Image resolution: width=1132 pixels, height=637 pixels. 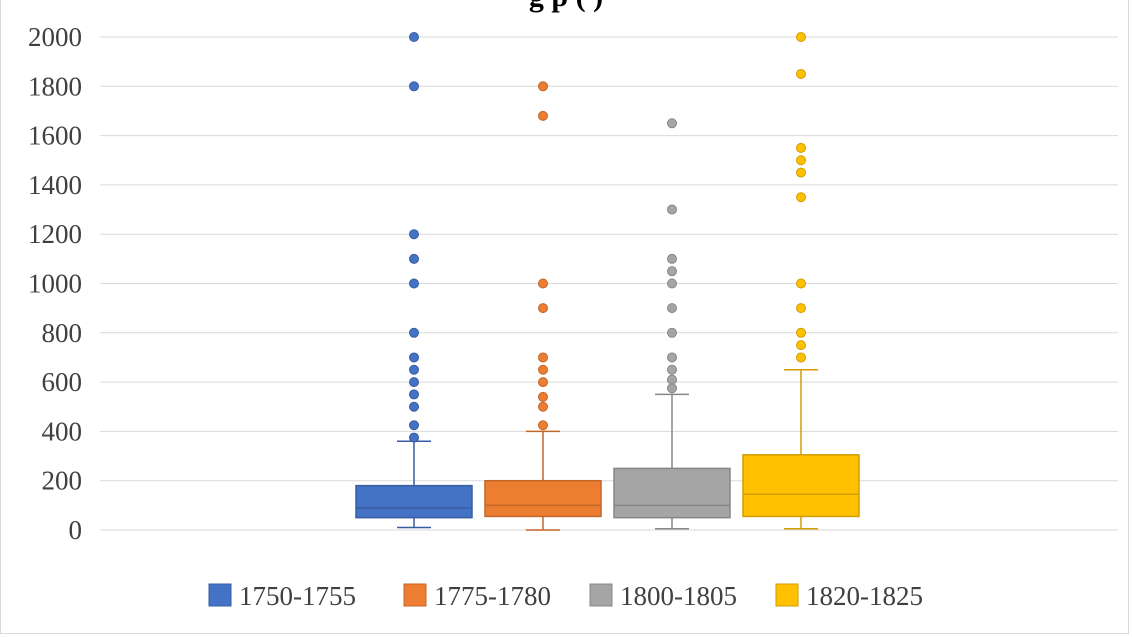 What do you see at coordinates (566, 7) in the screenshot?
I see `chart-title-fragment: g p ( )` at bounding box center [566, 7].